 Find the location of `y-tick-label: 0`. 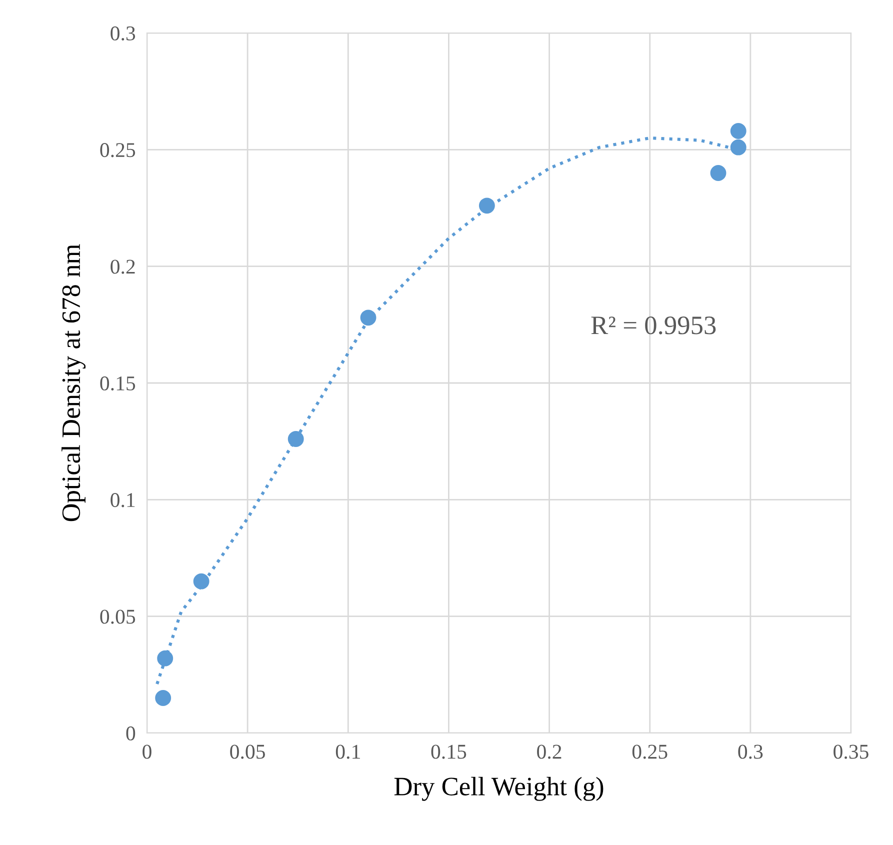

y-tick-label: 0 is located at coordinates (131, 733).